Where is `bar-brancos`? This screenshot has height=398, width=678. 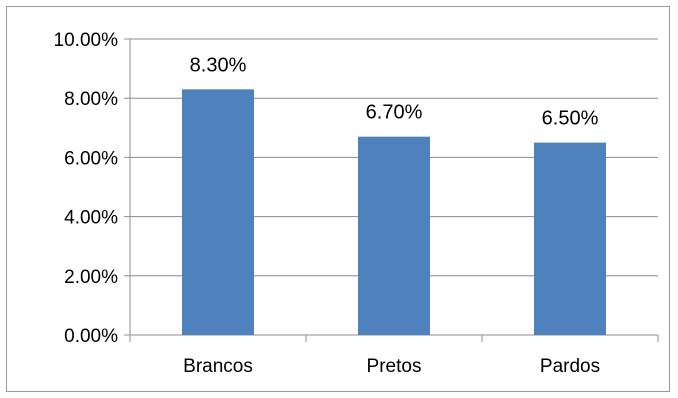
bar-brancos is located at coordinates (218, 212).